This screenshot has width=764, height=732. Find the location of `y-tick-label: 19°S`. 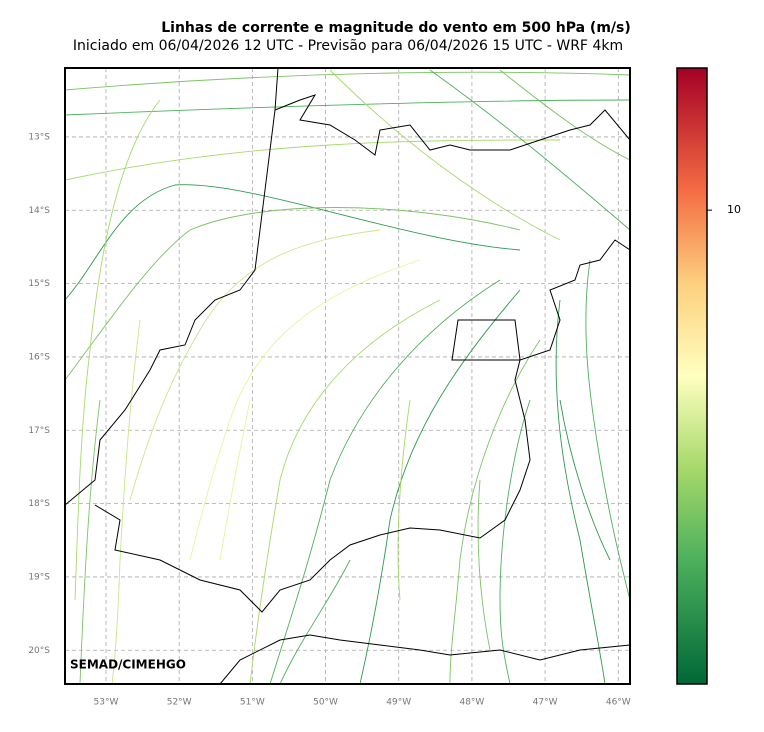

y-tick-label: 19°S is located at coordinates (39, 577).